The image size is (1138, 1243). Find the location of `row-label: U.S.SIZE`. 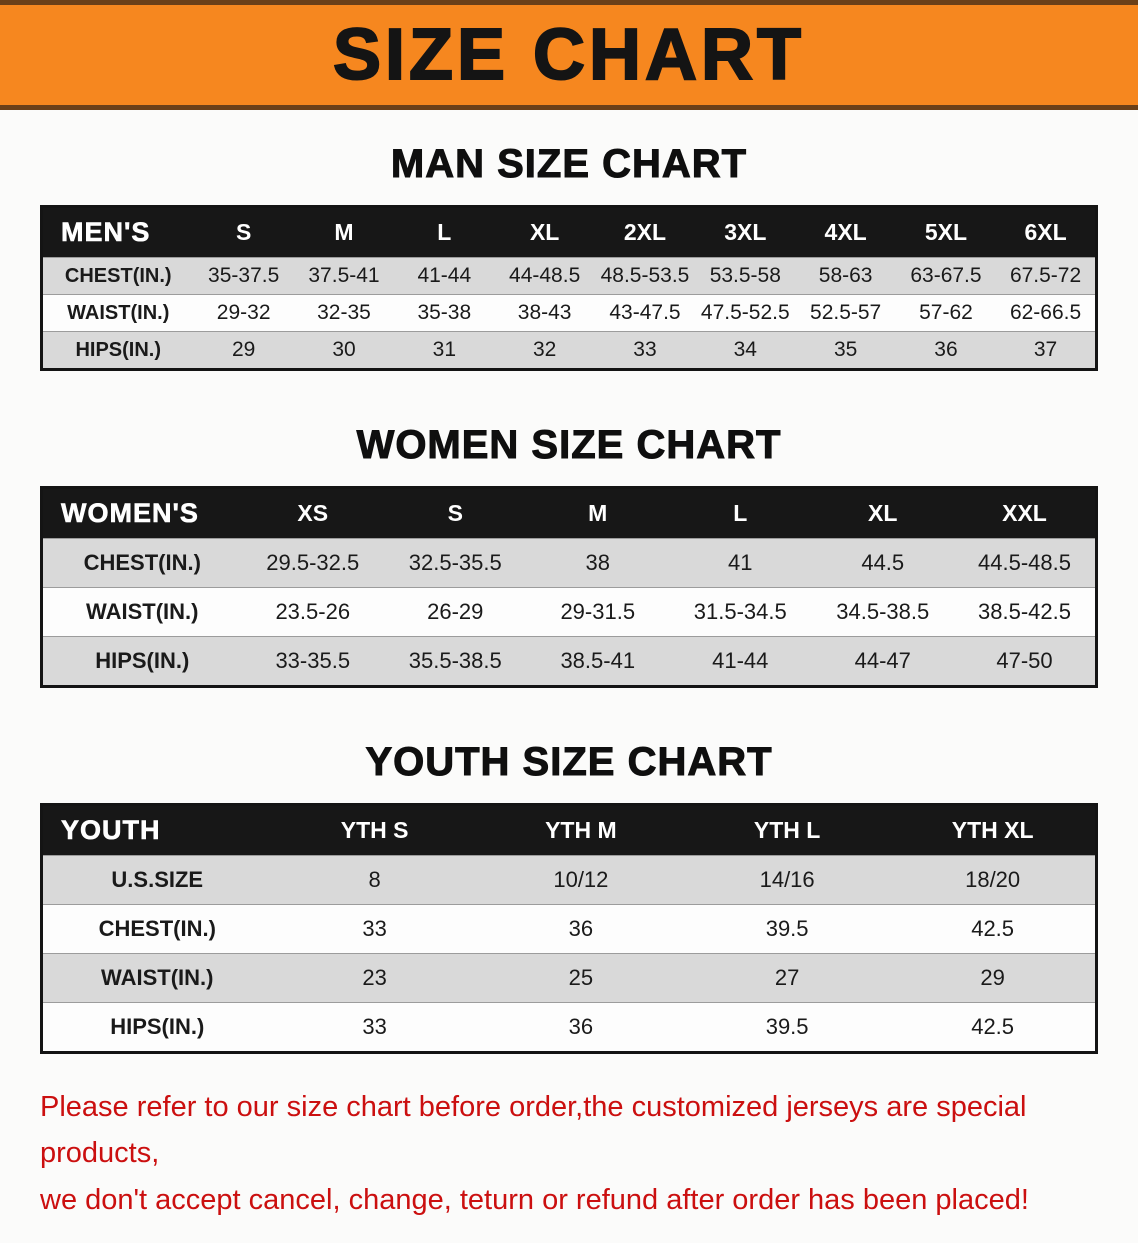

row-label: U.S.SIZE is located at coordinates (156, 880).